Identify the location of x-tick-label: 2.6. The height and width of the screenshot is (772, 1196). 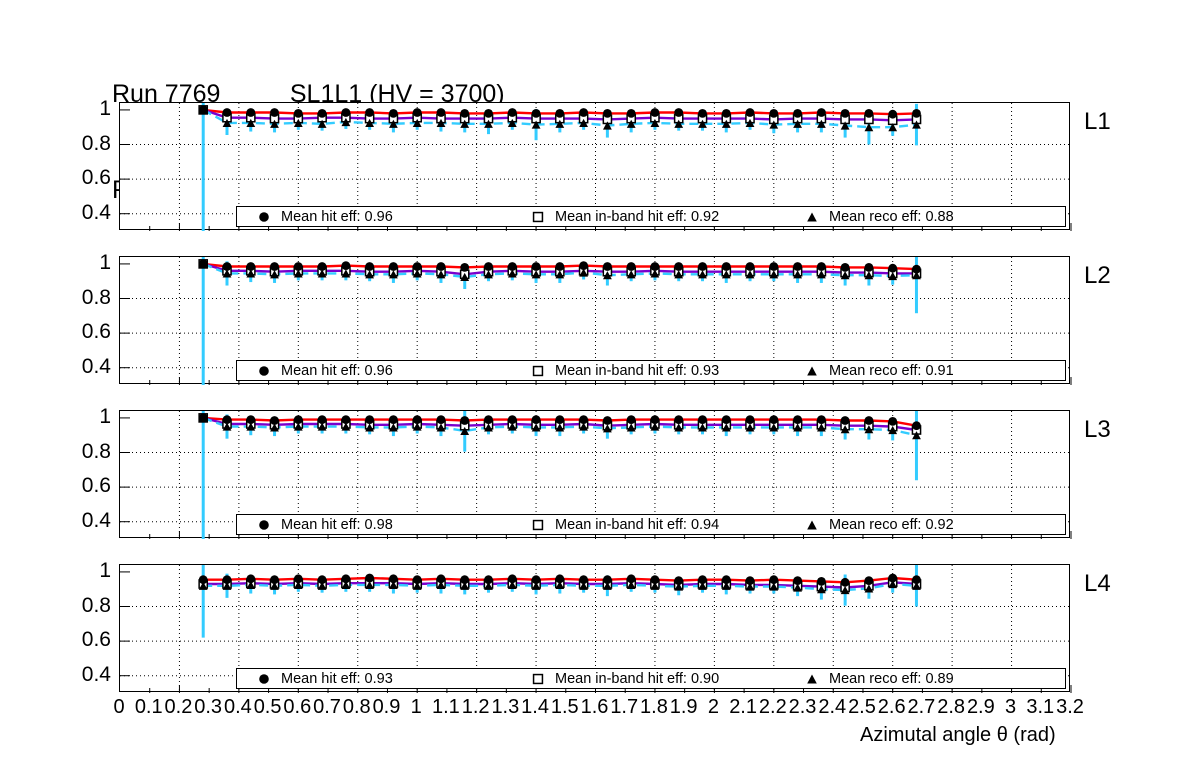
(891, 707).